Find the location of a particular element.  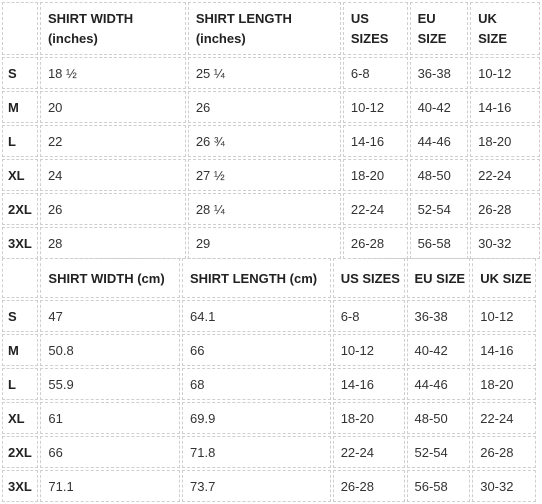

table-row: L 22 26 ¾ 14-16 44-46 18-20 is located at coordinates (271, 141).